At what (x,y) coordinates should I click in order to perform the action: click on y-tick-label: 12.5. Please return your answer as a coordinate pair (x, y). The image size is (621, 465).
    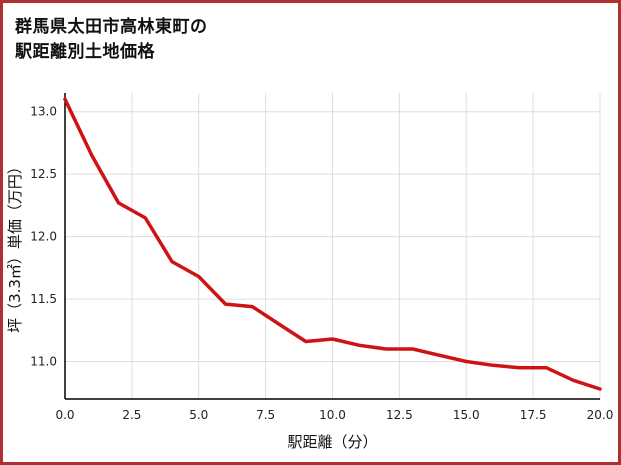
    Looking at the image, I should click on (43, 174).